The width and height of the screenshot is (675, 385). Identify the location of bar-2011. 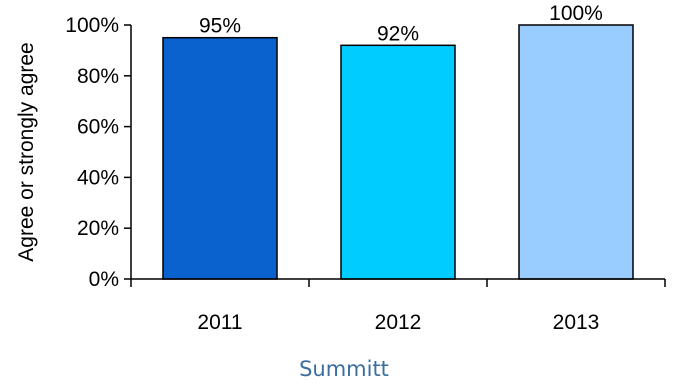
(220, 158).